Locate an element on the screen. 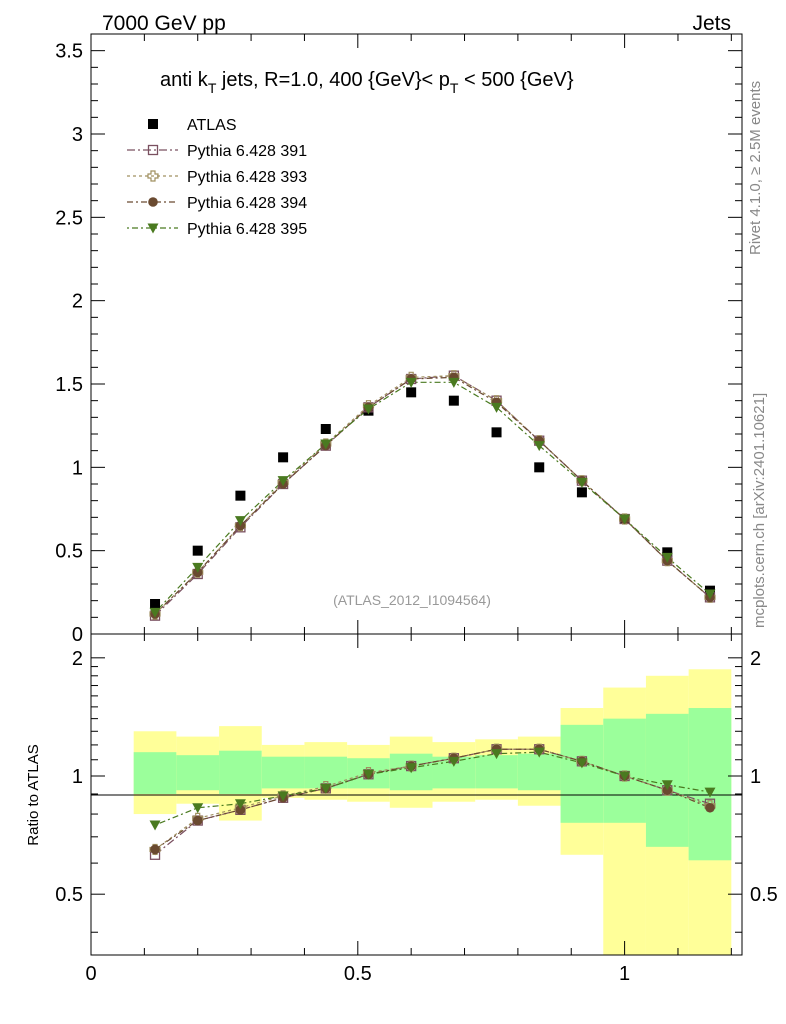 The image size is (786, 1024). analysis-watermark: (ATLAS_2012_I1094564) is located at coordinates (412, 600).